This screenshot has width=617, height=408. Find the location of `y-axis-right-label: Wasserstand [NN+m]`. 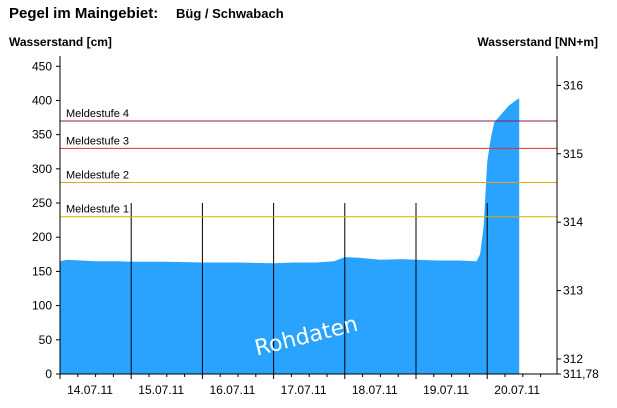

y-axis-right-label: Wasserstand [NN+m] is located at coordinates (537, 42).